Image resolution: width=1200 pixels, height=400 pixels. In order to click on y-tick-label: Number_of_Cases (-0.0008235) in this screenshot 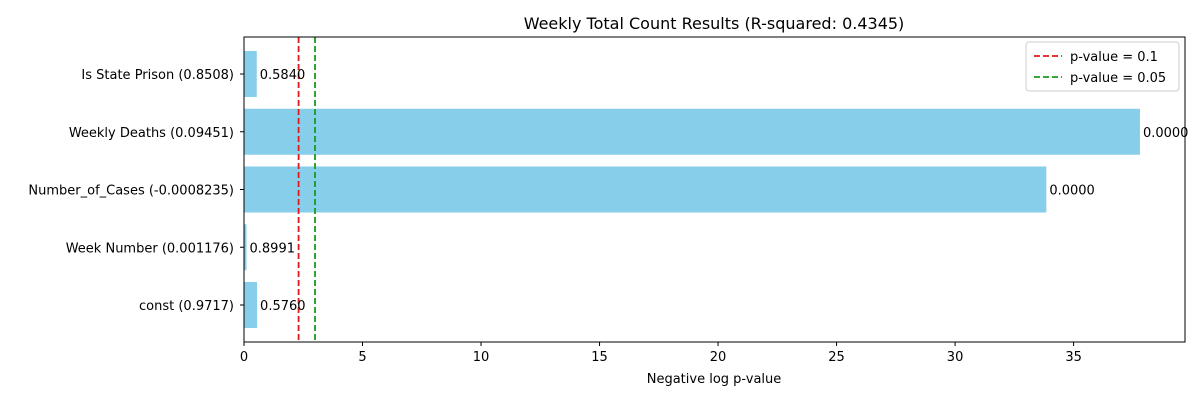, I will do `click(131, 191)`.